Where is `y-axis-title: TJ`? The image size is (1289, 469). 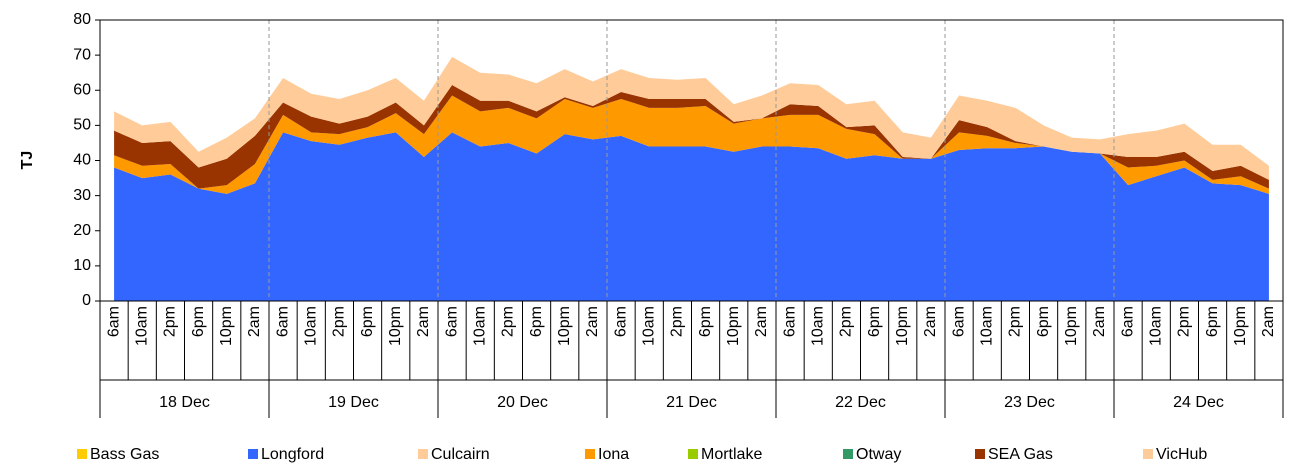 y-axis-title: TJ is located at coordinates (27, 160).